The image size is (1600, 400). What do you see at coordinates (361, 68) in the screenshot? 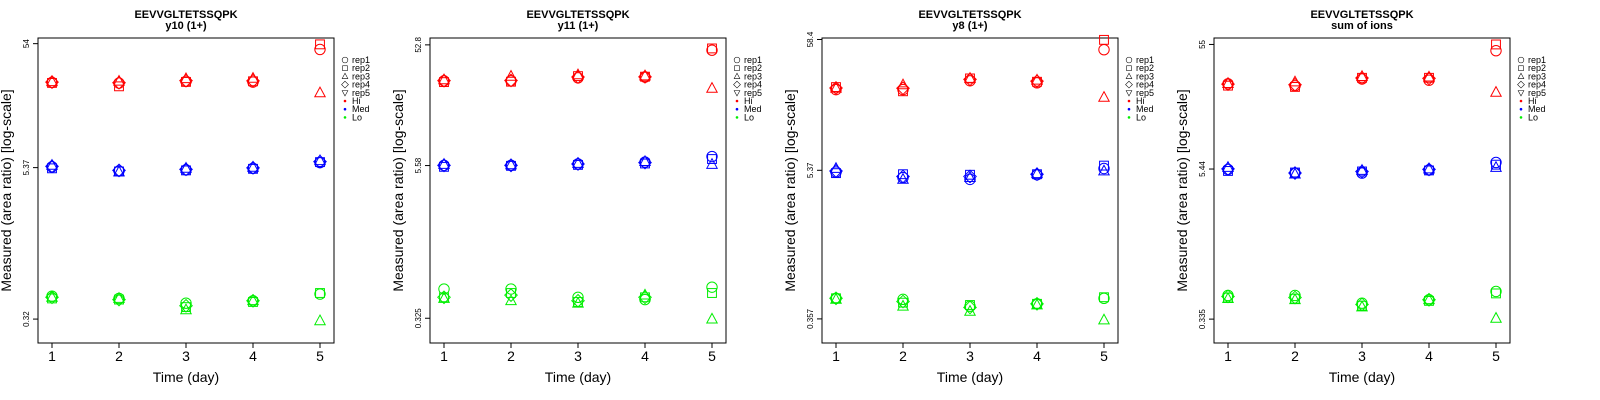
I see `legend-label: rep2` at bounding box center [361, 68].